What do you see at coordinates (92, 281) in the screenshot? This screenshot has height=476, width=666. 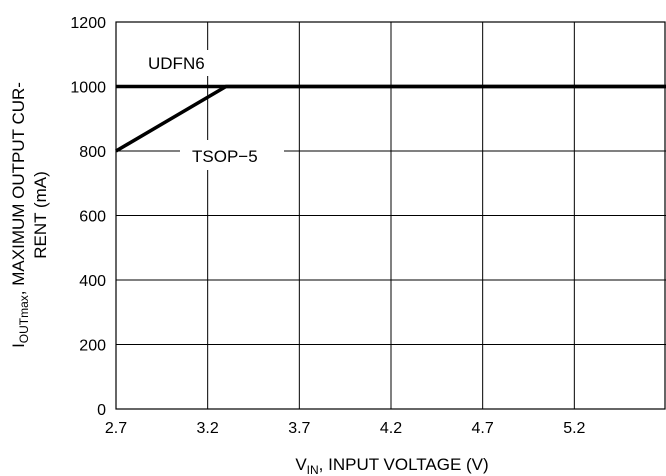 I see `y-tick-label: 400` at bounding box center [92, 281].